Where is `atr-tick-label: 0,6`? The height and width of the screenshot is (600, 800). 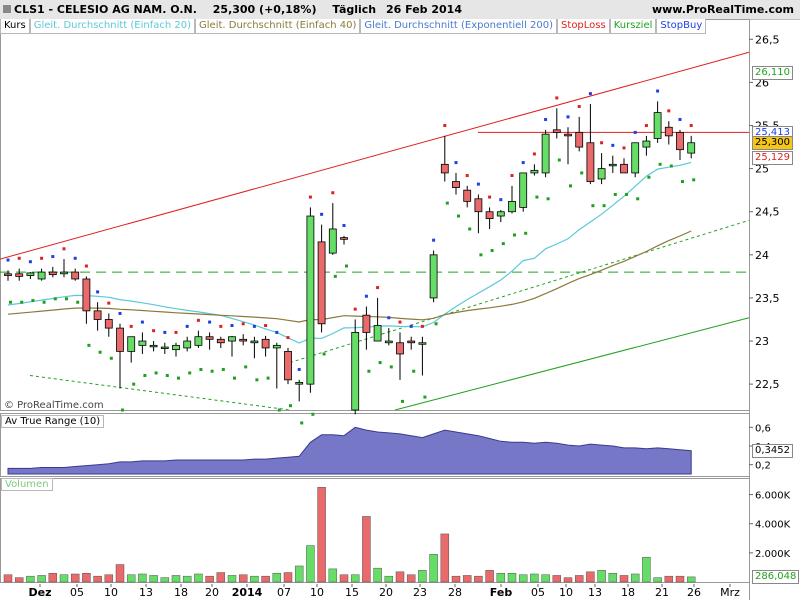
atr-tick-label: 0,6 is located at coordinates (763, 428).